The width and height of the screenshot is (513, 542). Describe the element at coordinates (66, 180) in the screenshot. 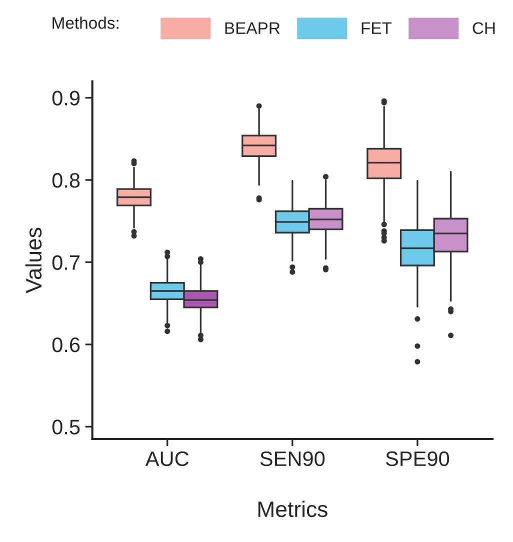

I see `y-tick-label: 0.8` at that location.